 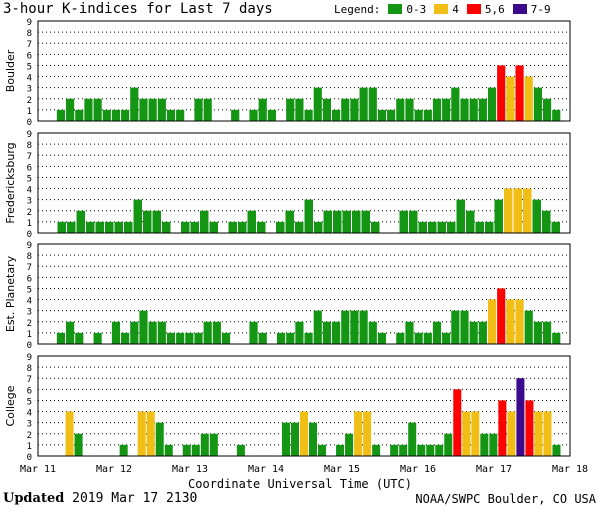 I want to click on series-label: Boulder, so click(x=10, y=70).